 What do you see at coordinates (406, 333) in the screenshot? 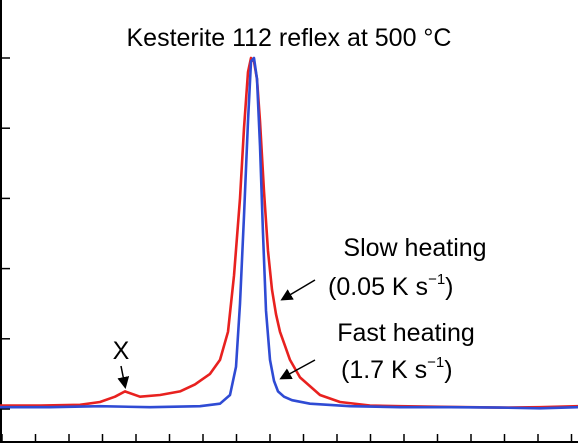
I see `fast-heating-label: Fast heating` at bounding box center [406, 333].